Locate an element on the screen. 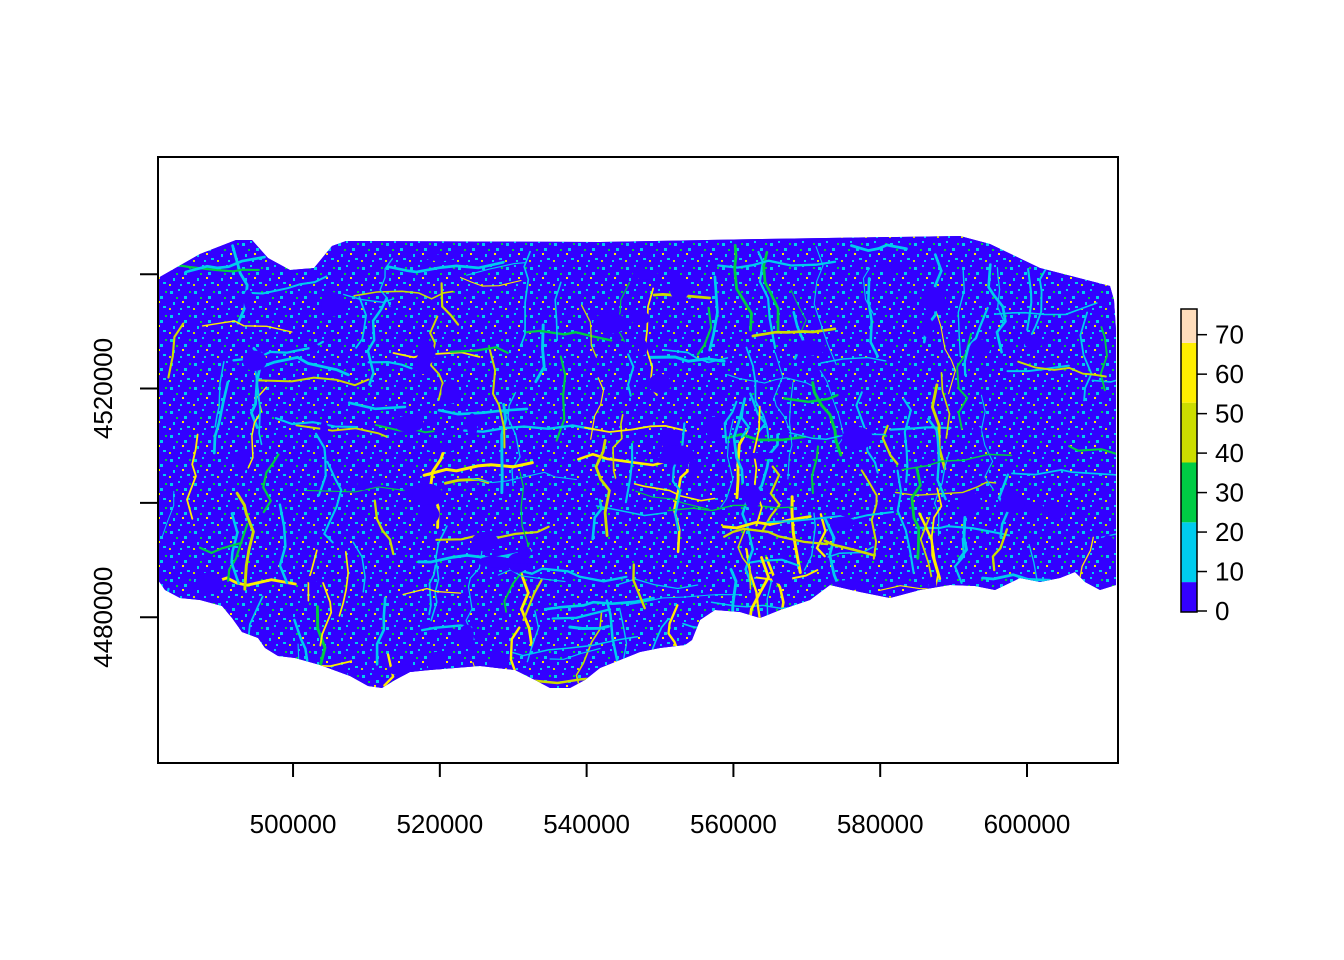 Image resolution: width=1344 pixels, height=960 pixels. legend-tick-label: 70 is located at coordinates (1229, 335).